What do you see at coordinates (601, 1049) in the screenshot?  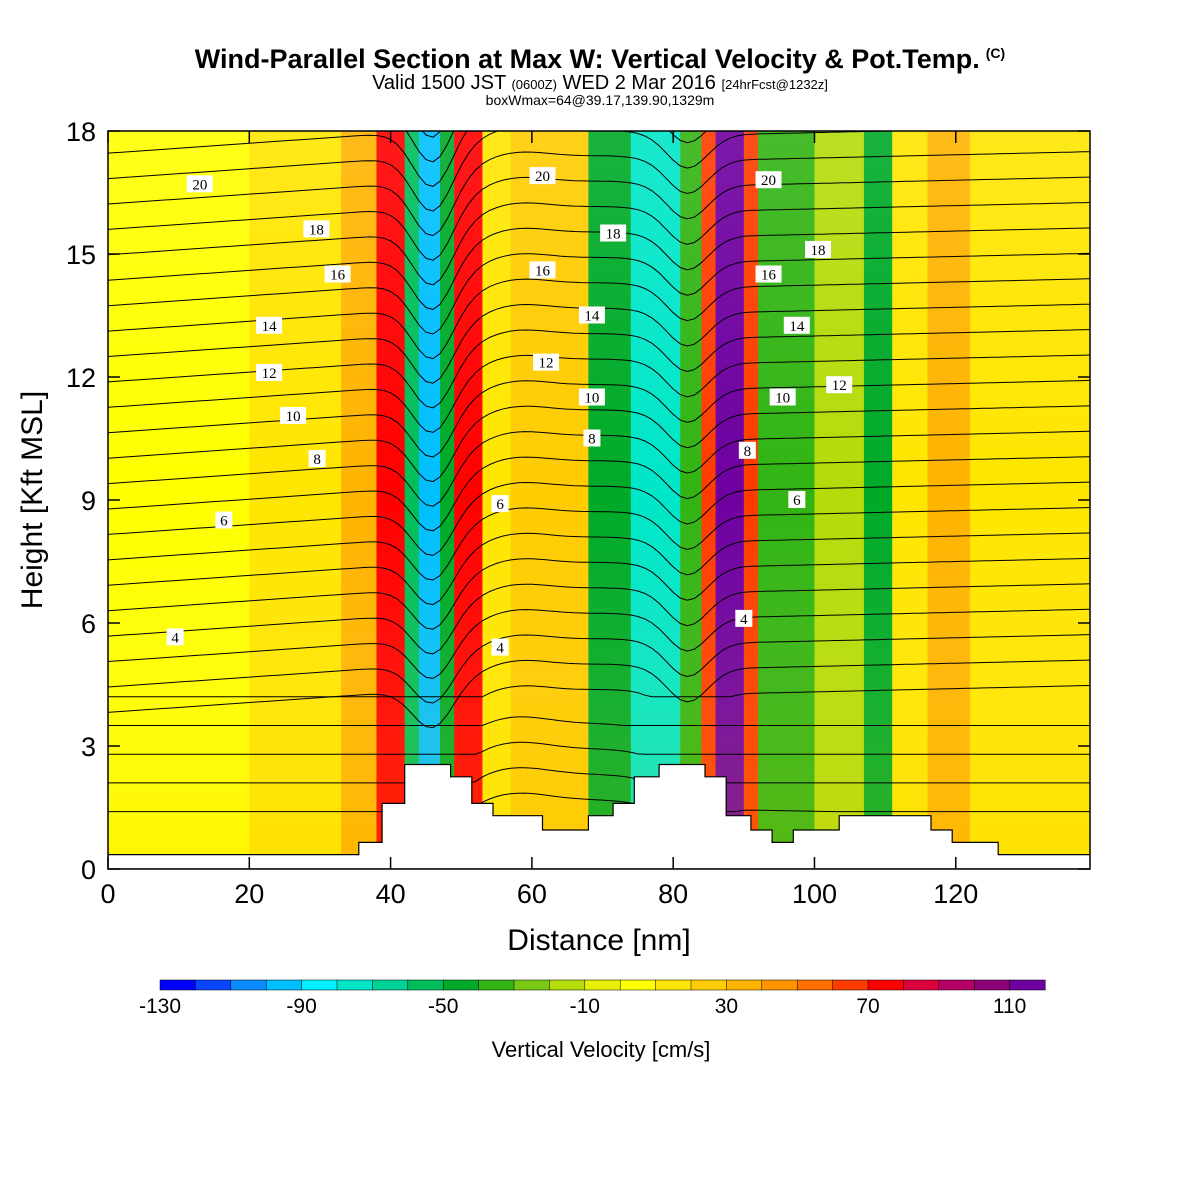 I see `colorbar-title: Vertical Velocity [cm/s]` at bounding box center [601, 1049].